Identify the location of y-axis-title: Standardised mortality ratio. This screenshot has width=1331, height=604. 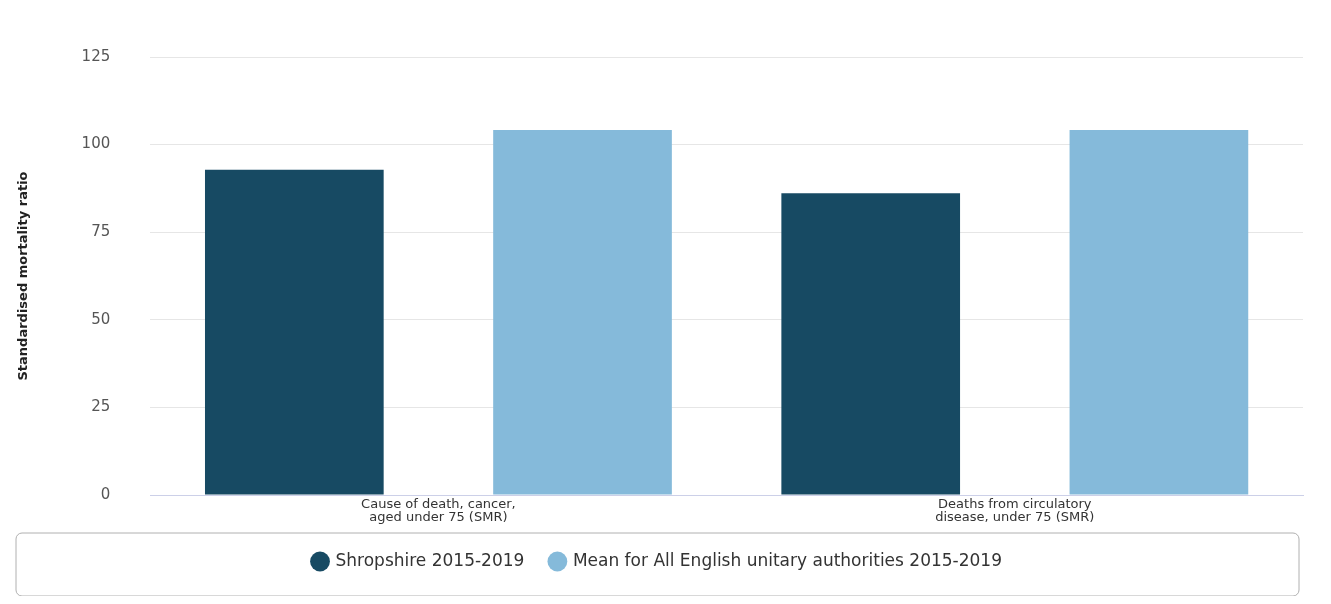
(23, 276).